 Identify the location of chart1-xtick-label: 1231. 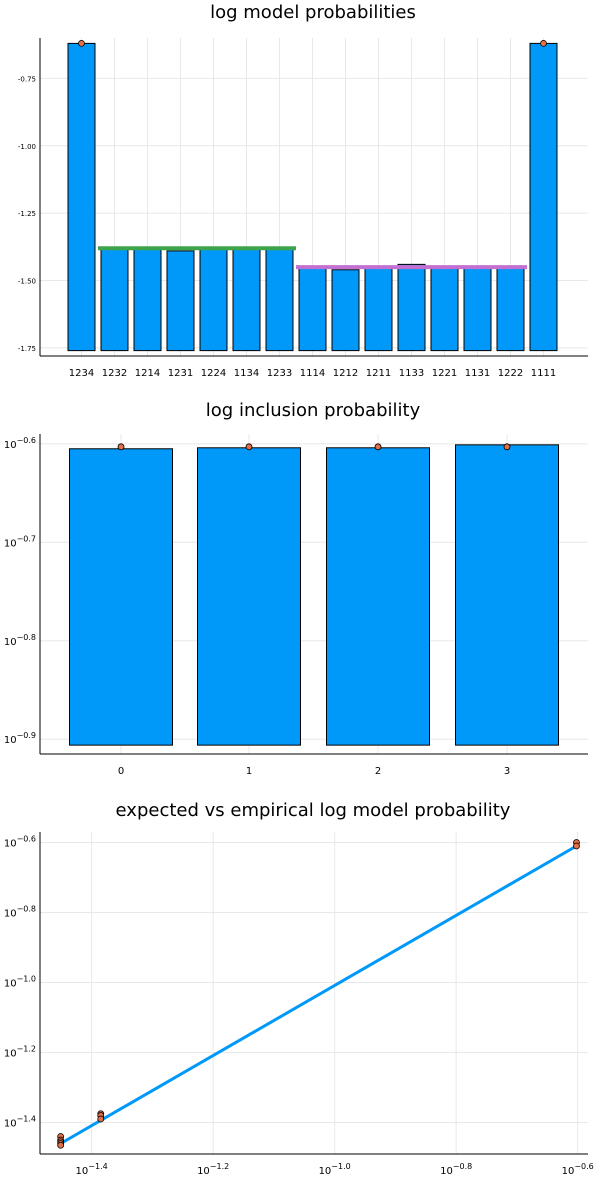
(180, 373).